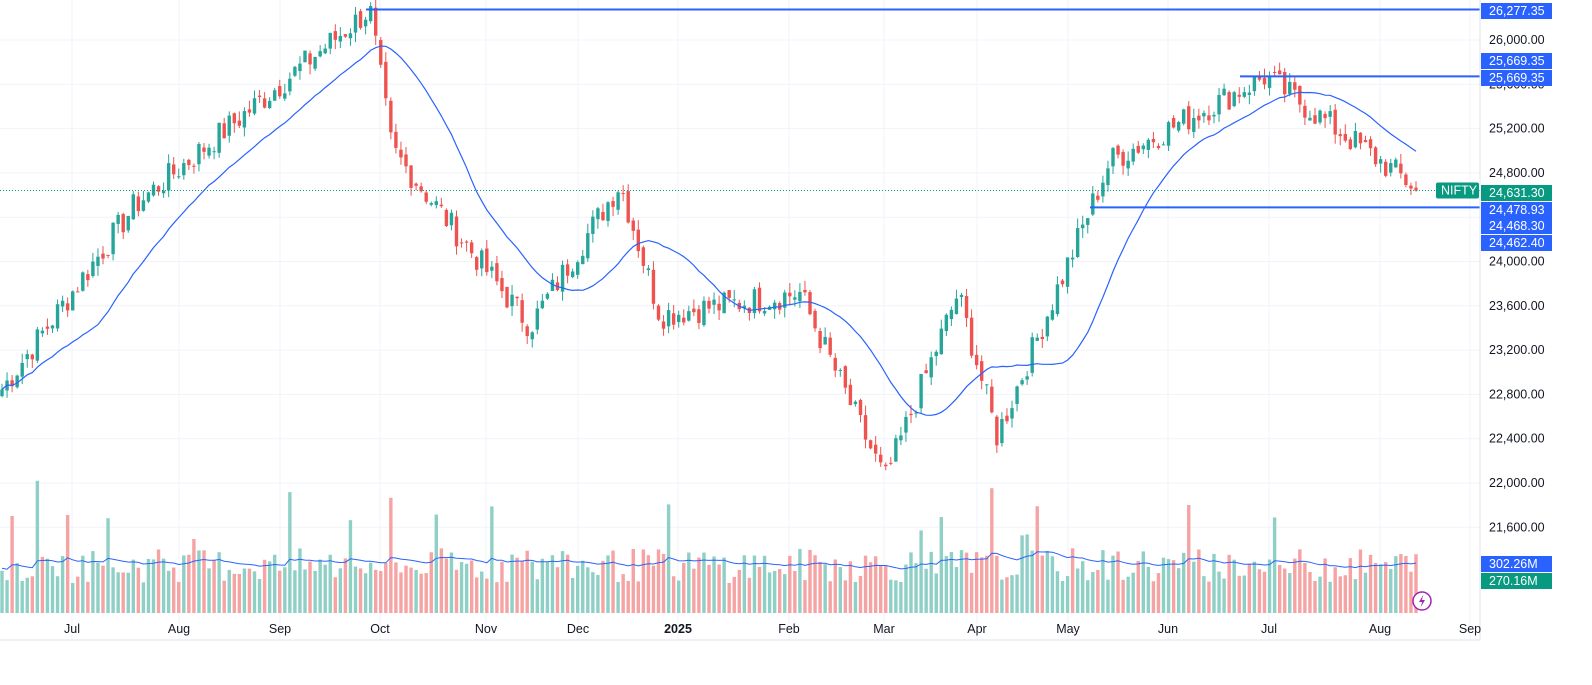 The width and height of the screenshot is (1592, 685). What do you see at coordinates (709, 560) in the screenshot?
I see `volume-moving-average-line` at bounding box center [709, 560].